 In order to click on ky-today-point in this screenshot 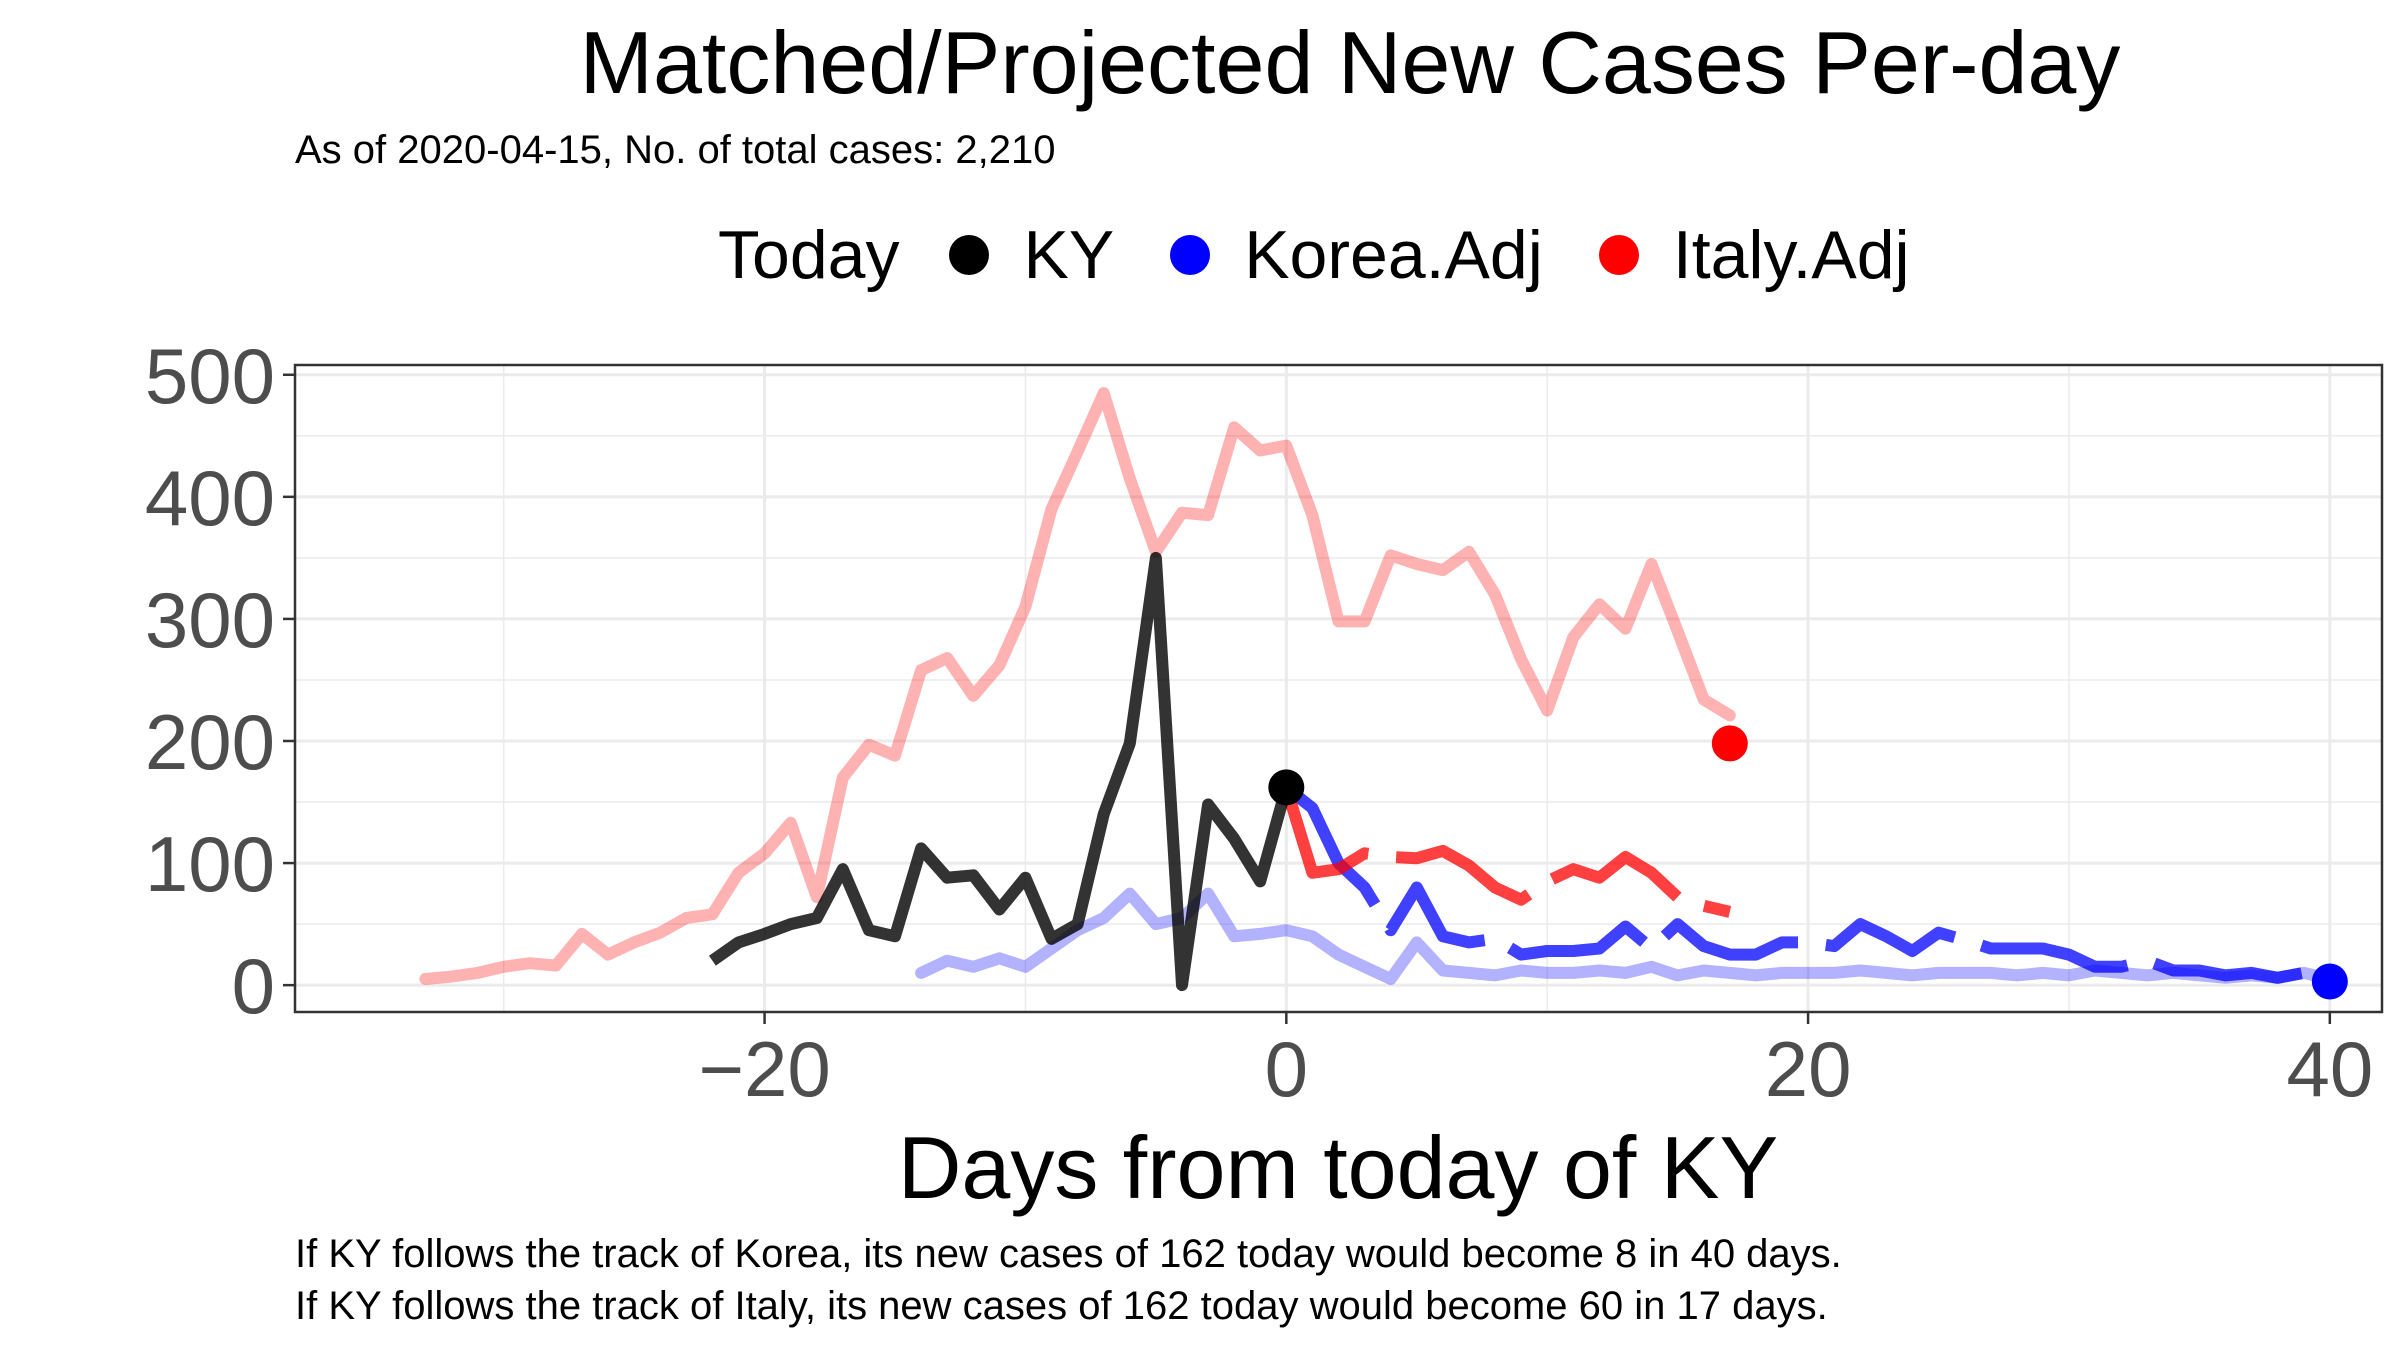, I will do `click(1286, 787)`.